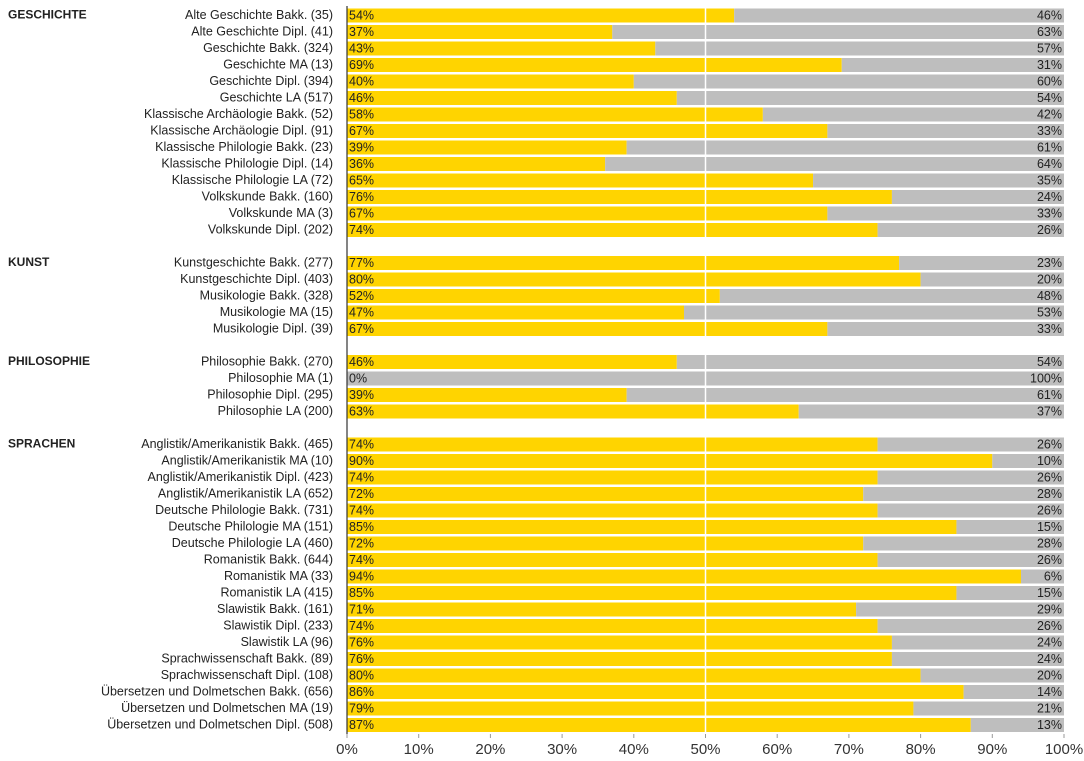 This screenshot has height=761, width=1084. What do you see at coordinates (1046, 378) in the screenshot?
I see `value-label: 100%` at bounding box center [1046, 378].